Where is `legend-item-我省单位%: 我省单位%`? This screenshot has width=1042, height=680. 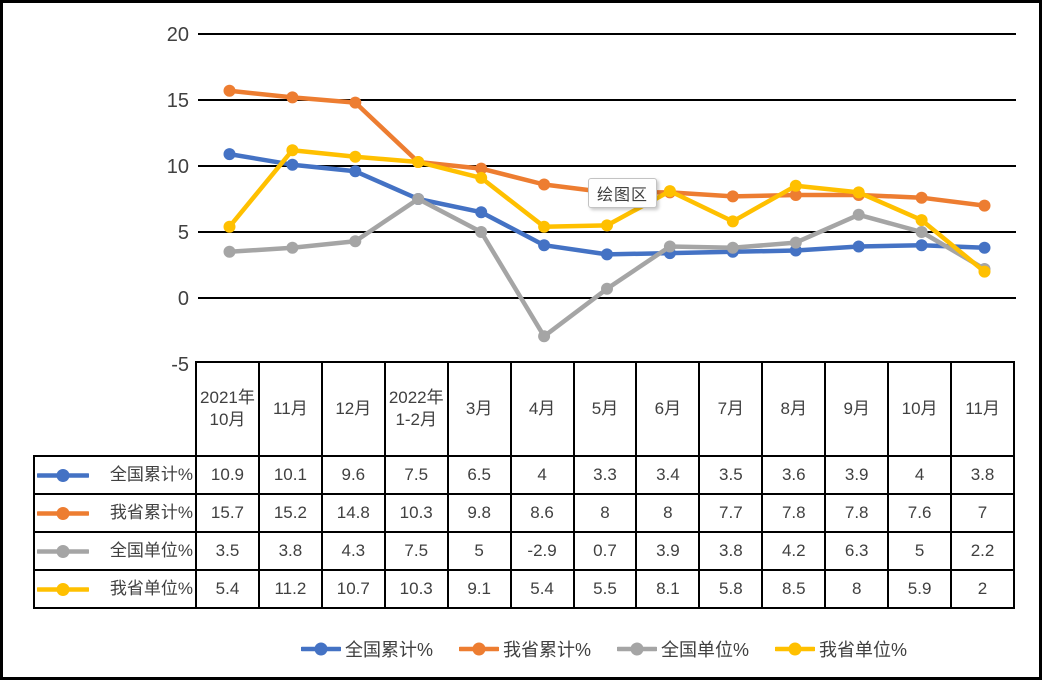 legend-item-我省单位%: 我省单位% is located at coordinates (841, 649).